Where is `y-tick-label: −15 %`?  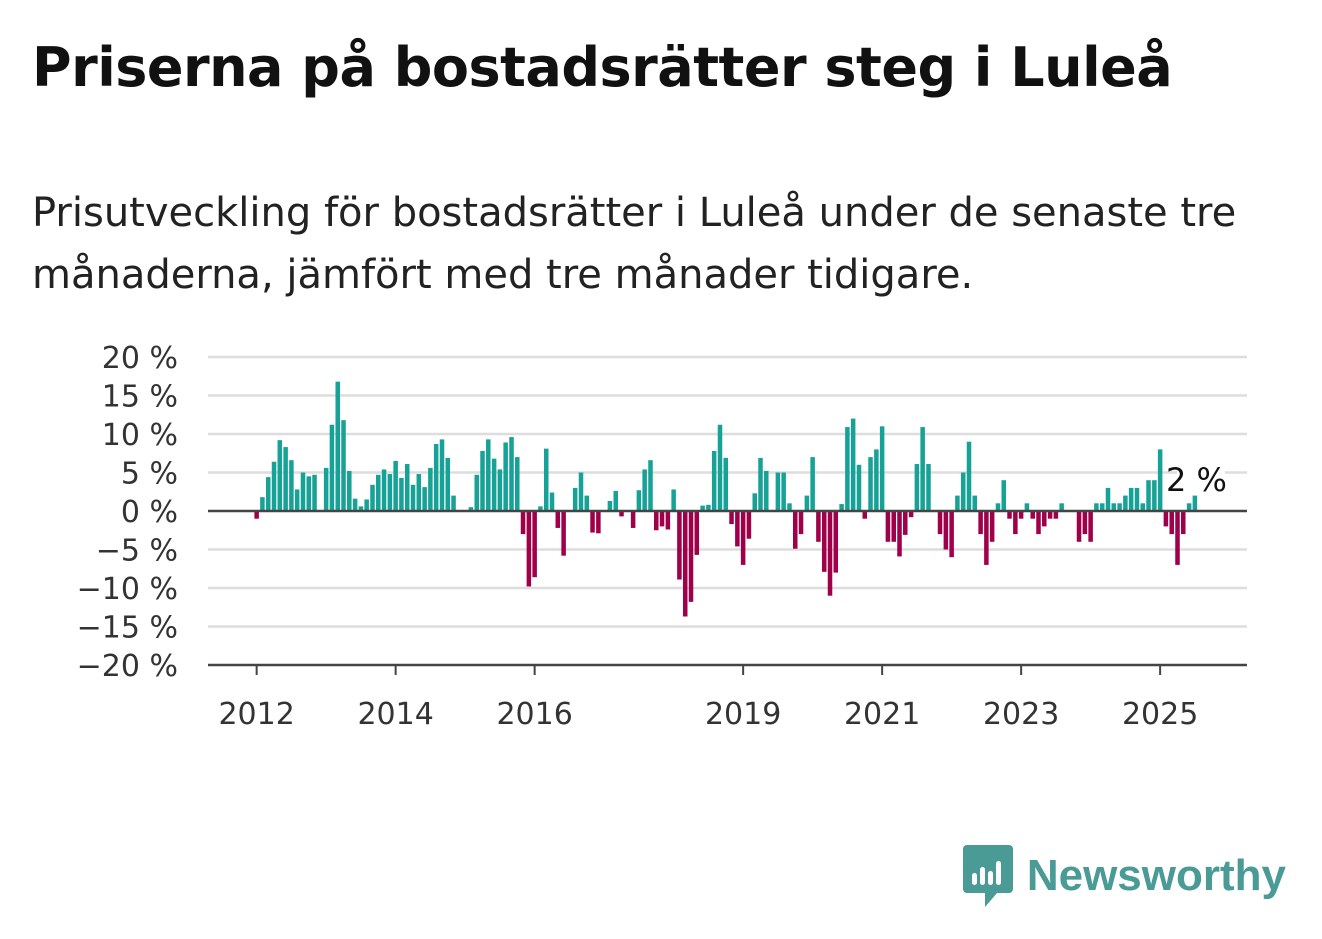 y-tick-label: −15 % is located at coordinates (127, 628).